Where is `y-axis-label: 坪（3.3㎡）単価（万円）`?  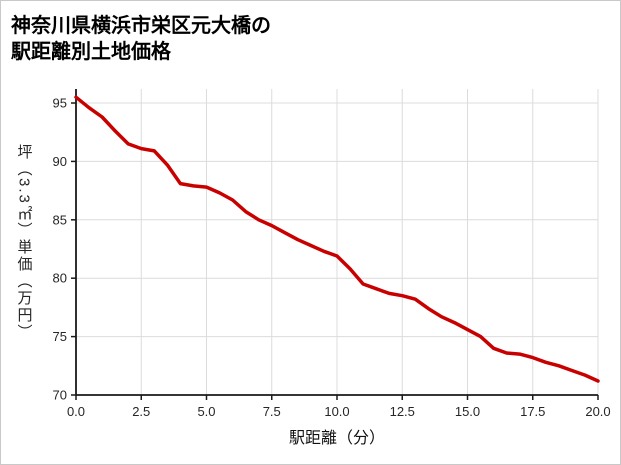
y-axis-label: 坪（3.3㎡）単価（万円） is located at coordinates (24, 242).